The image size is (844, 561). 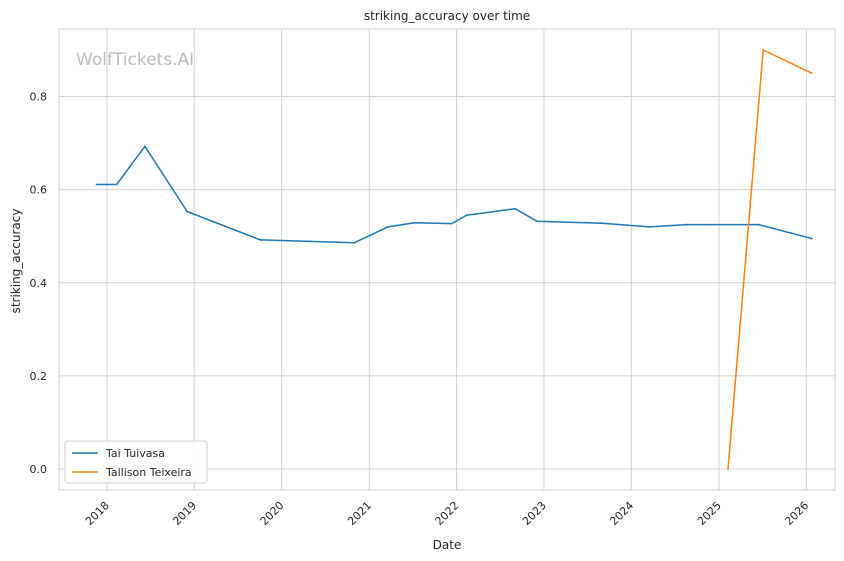 I want to click on legend-box, so click(x=136, y=462).